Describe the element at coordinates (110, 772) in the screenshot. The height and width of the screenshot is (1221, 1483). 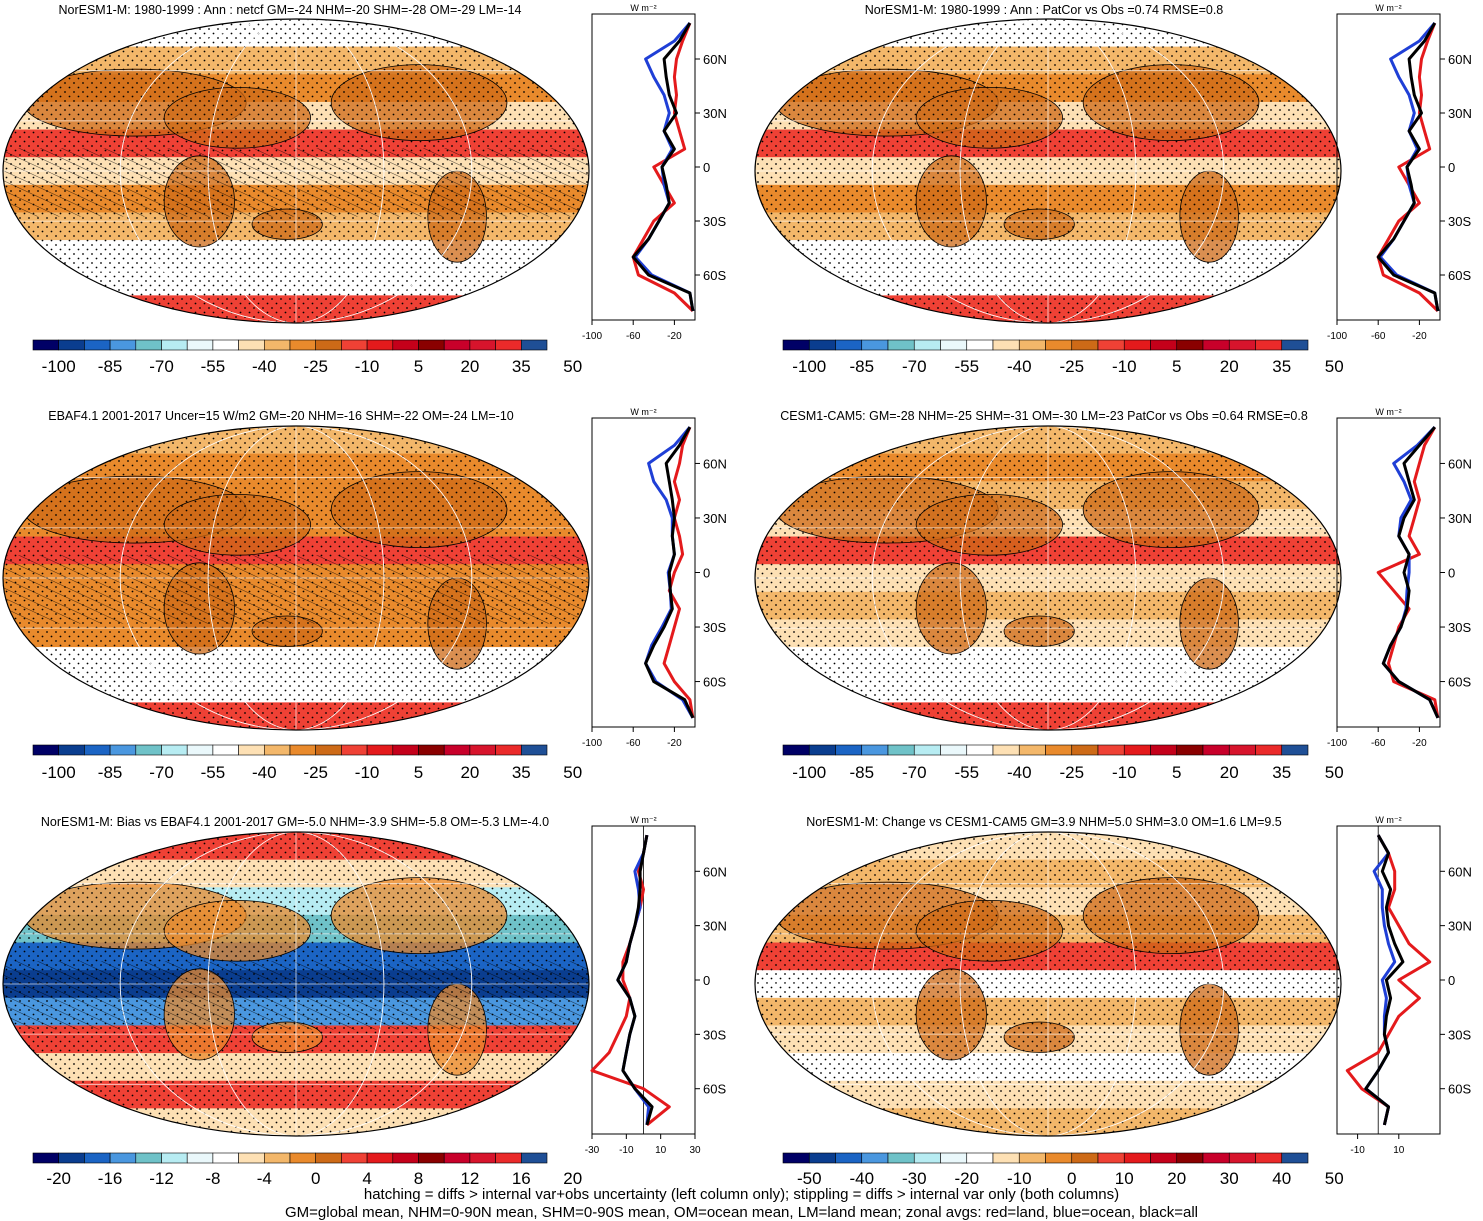
I see `colorbar-label: -85` at that location.